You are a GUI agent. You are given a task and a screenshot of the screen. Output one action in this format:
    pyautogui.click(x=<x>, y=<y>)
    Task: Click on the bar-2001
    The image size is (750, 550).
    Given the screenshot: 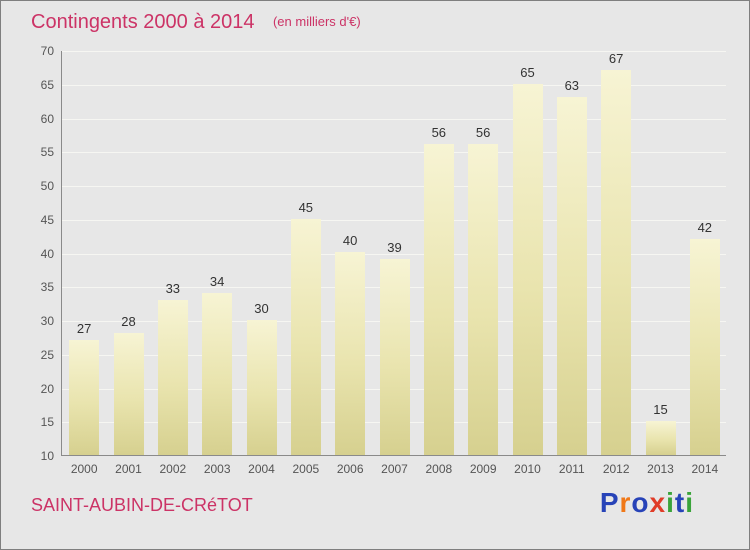 What is the action you would take?
    pyautogui.click(x=128, y=394)
    